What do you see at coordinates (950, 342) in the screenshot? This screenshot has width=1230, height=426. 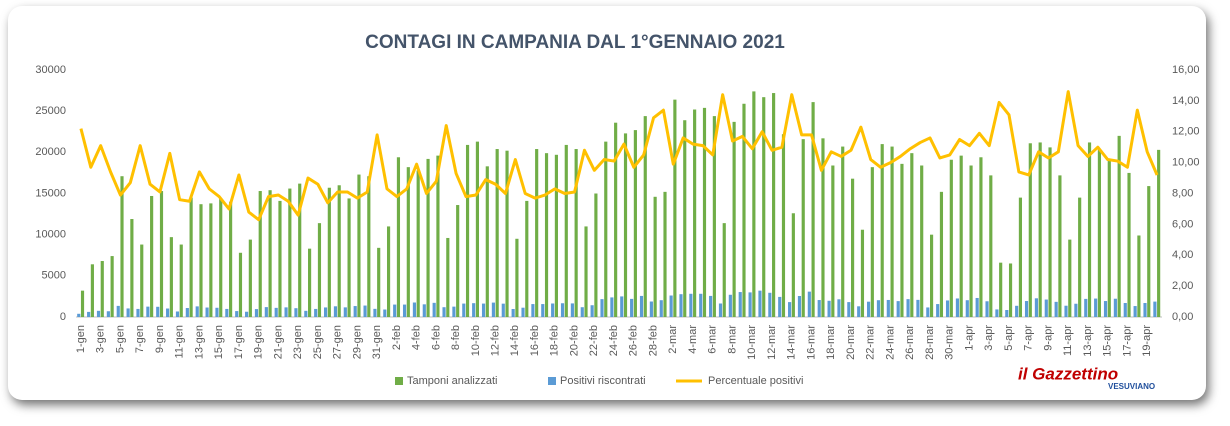 I see `x-tick-label: 30-mar` at bounding box center [950, 342].